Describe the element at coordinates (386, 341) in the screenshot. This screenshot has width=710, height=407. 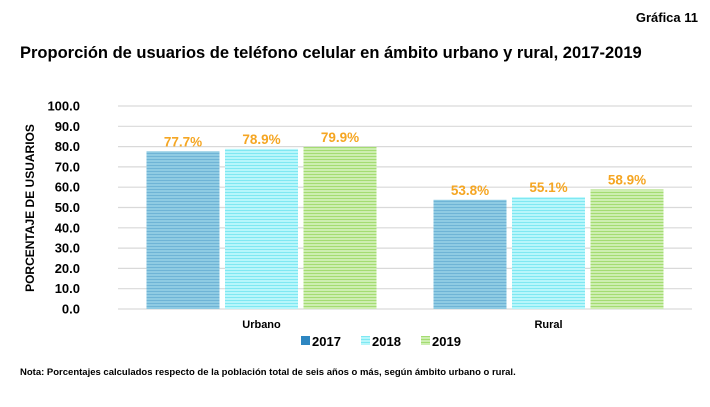
I see `legend-label: 2018` at that location.